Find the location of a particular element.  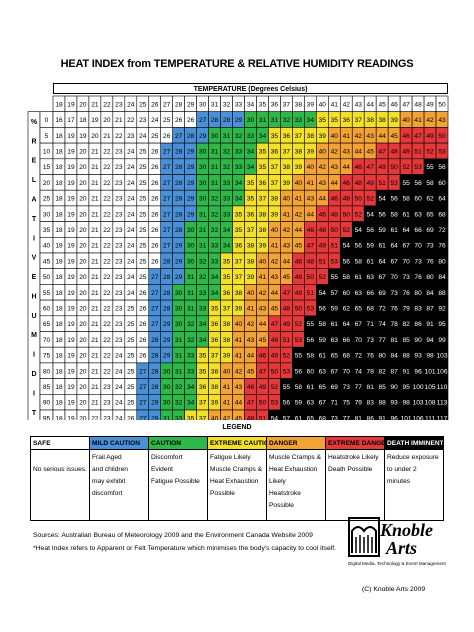

heat-index-value: 76 is located at coordinates (430, 261).